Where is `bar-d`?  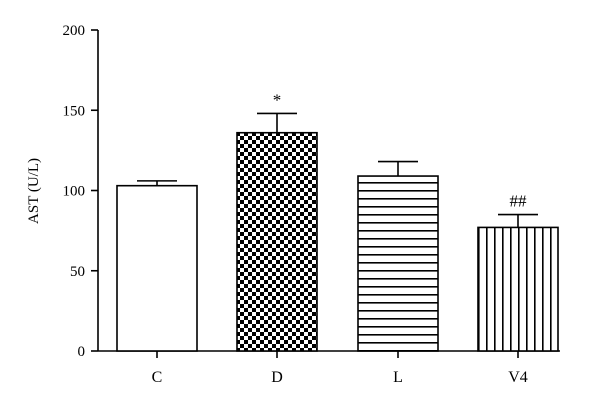
bar-d is located at coordinates (277, 241).